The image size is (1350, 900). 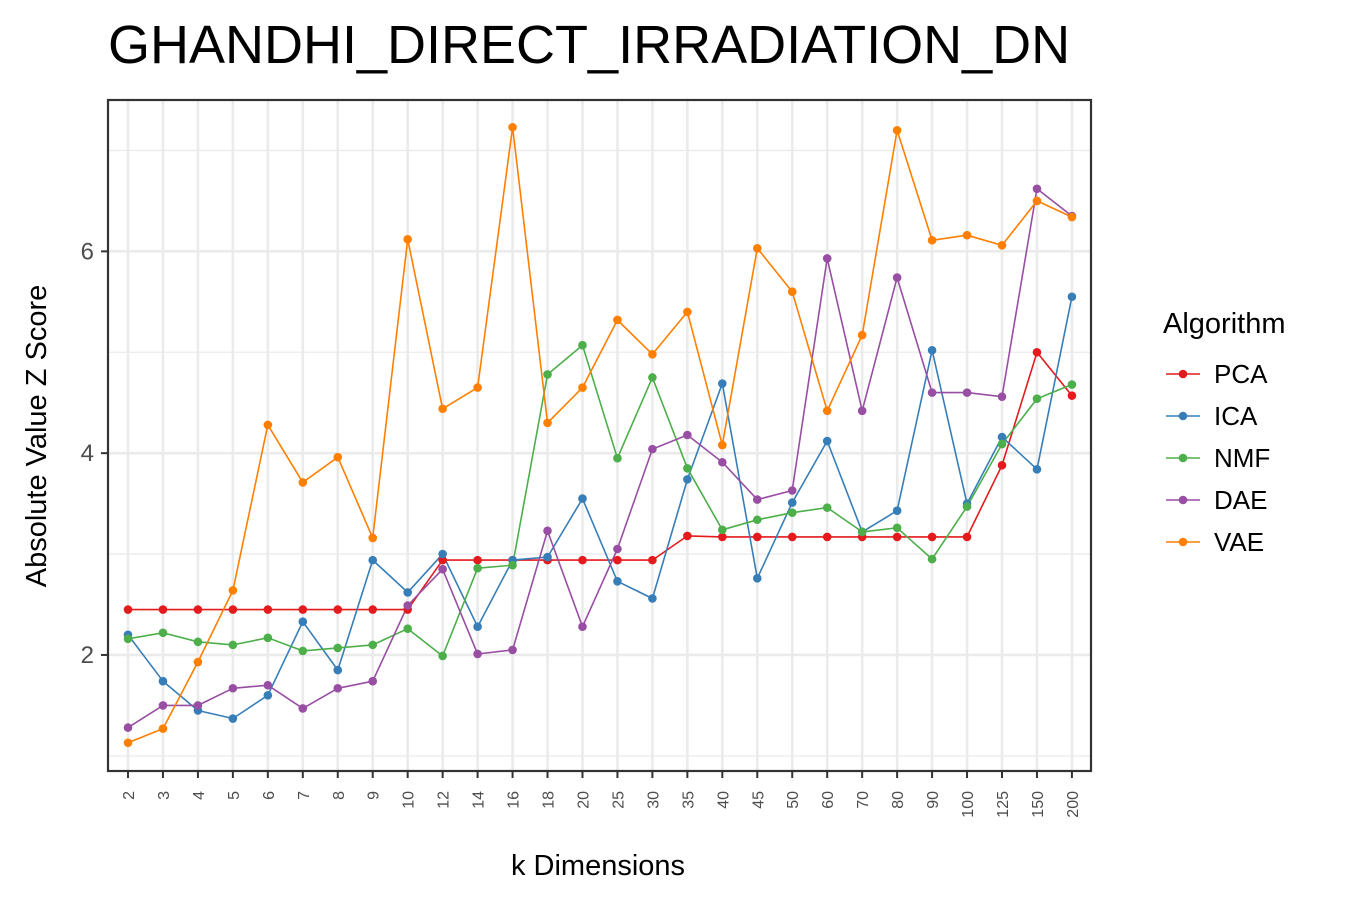 What do you see at coordinates (1003, 804) in the screenshot?
I see `x-tick-label: 125` at bounding box center [1003, 804].